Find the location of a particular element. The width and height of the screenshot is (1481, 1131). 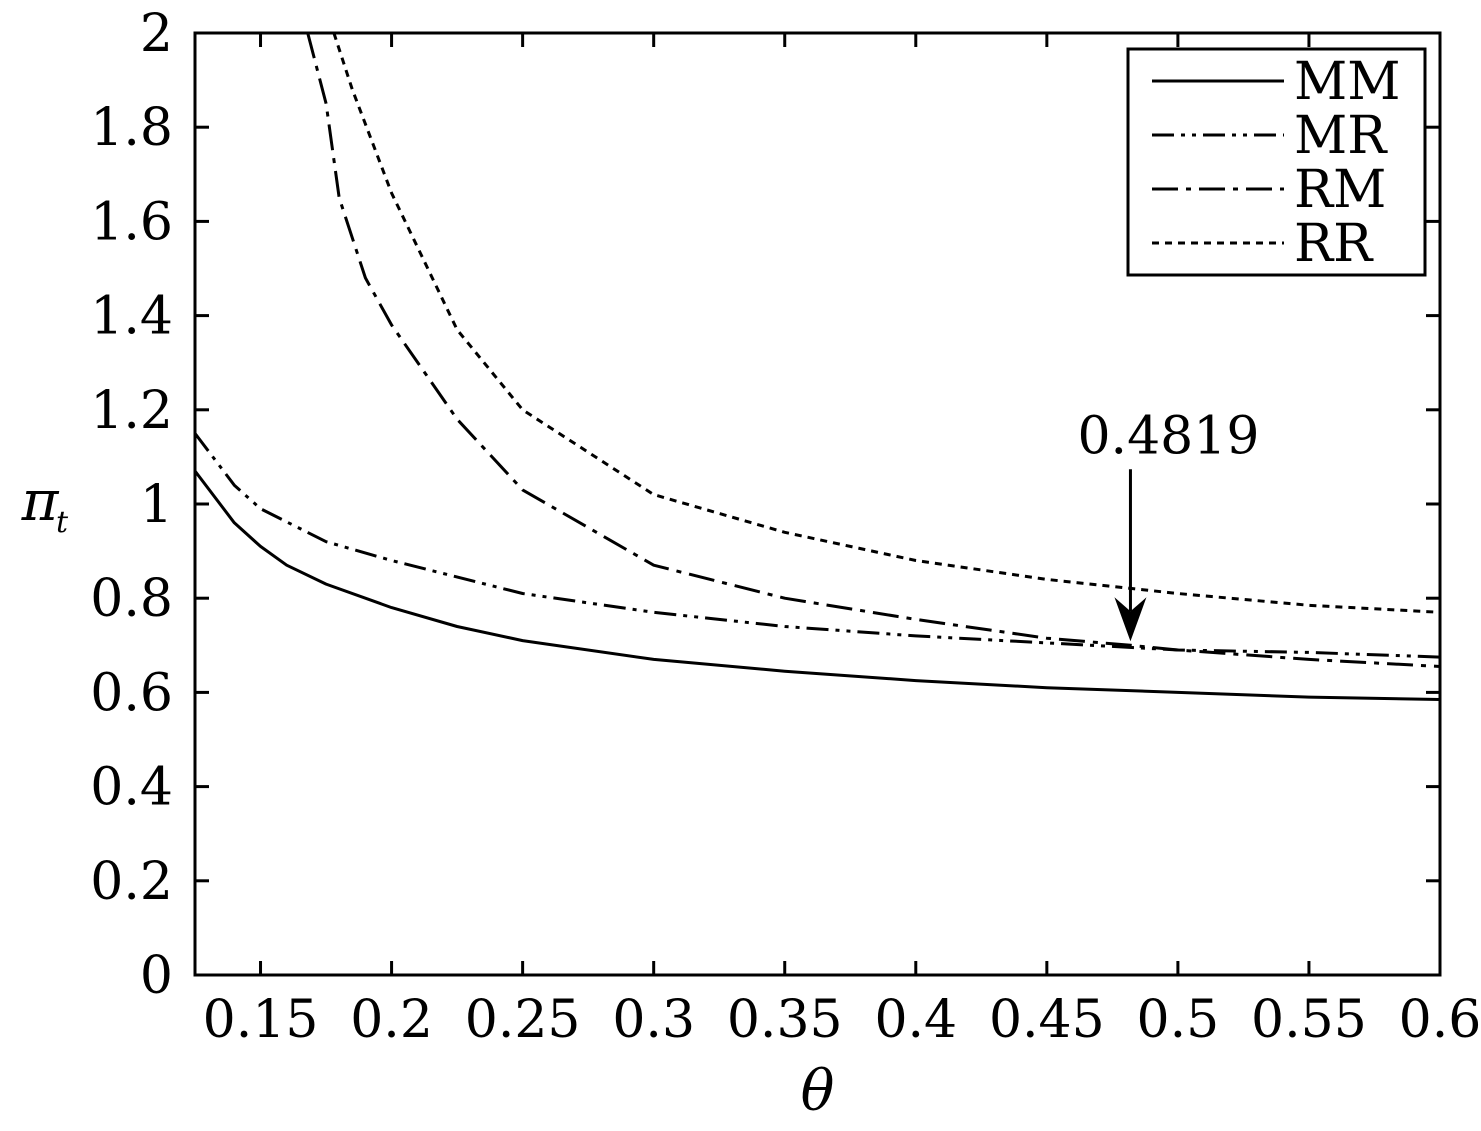

x-tick-label: 0.45 is located at coordinates (1047, 1020).